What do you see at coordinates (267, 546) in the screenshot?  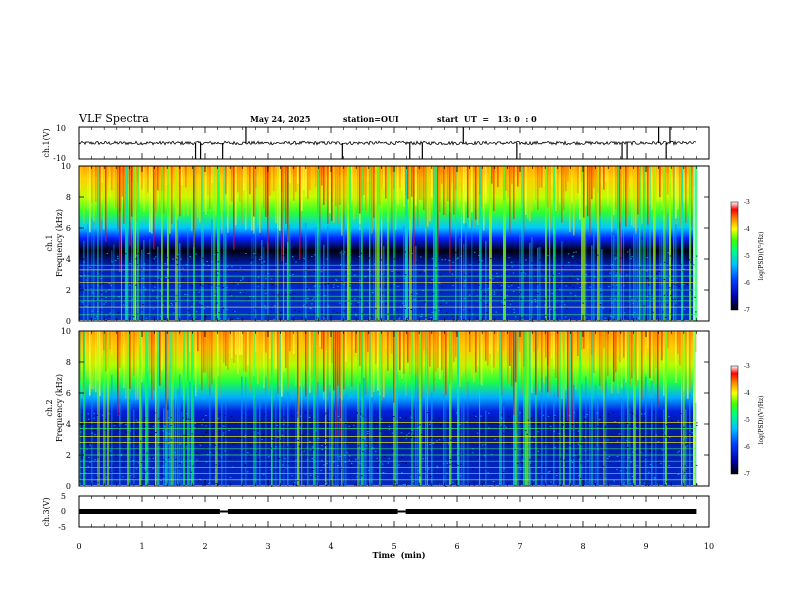 I see `x-tick-label: 3` at bounding box center [267, 546].